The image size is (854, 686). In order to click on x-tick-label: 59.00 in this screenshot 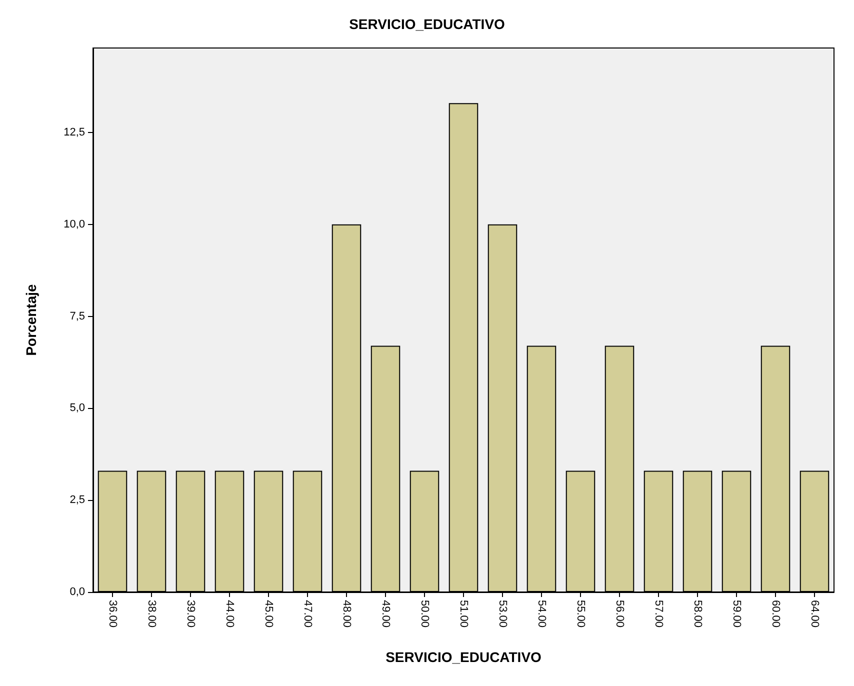, I will do `click(736, 614)`.